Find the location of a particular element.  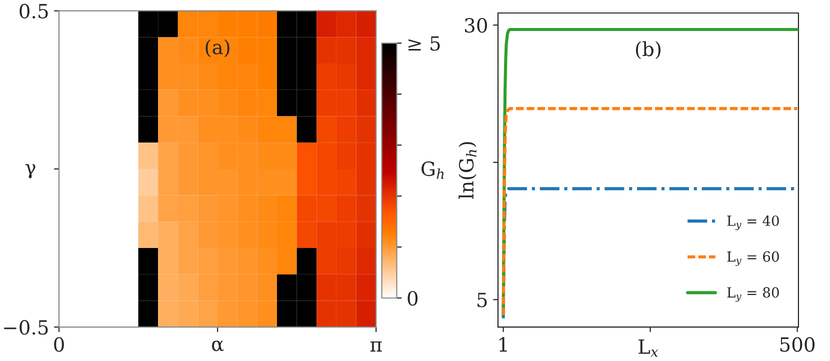

x-tick-label: 1 is located at coordinates (503, 344).